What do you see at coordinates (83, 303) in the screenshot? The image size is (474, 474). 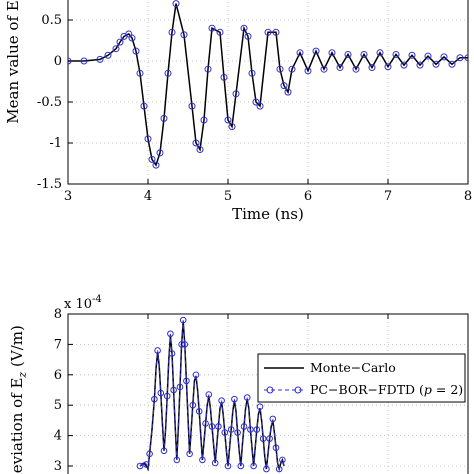 I see `exponent-label: x 10-4` at bounding box center [83, 303].